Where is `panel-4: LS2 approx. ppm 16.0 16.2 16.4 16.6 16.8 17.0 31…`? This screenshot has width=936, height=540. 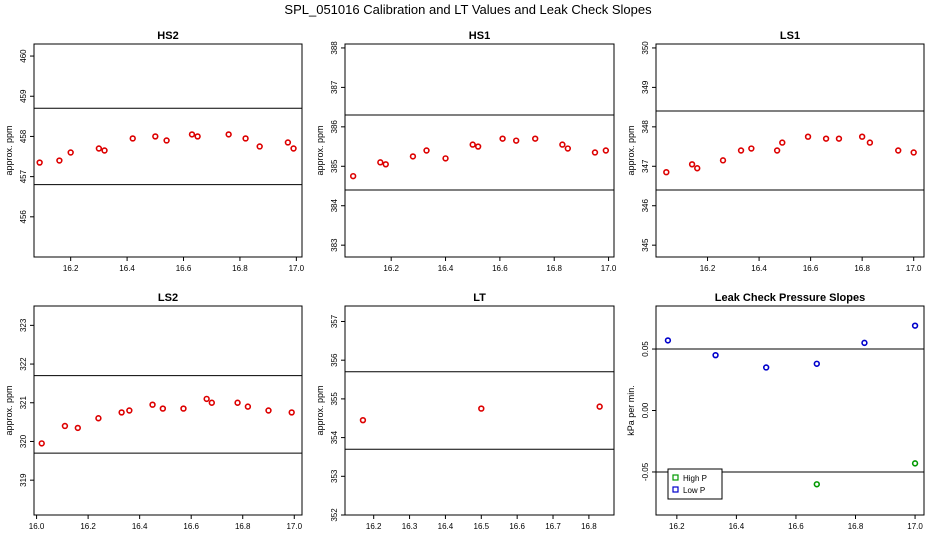
panel-4: LS2 approx. ppm 16.0 16.2 16.4 16.6 16.8 17.0 31… is located at coordinates (153, 411).